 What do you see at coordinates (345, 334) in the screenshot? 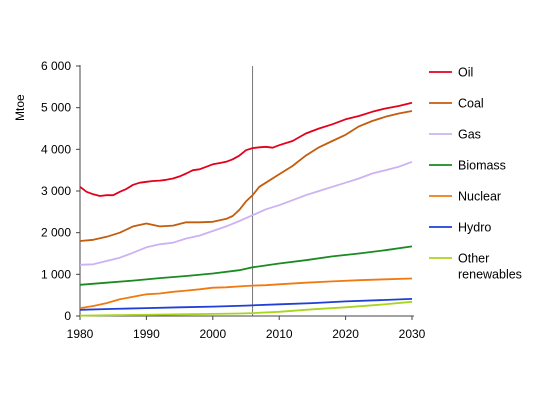
I see `x-tick-label: 2020` at bounding box center [345, 334].